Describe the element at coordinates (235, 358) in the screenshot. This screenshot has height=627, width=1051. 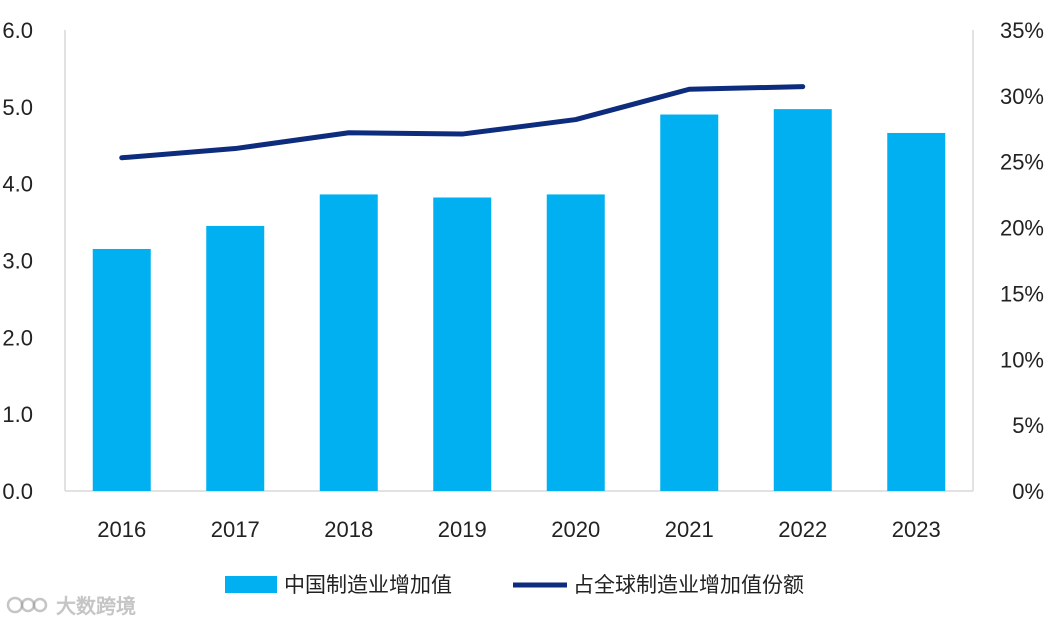
I see `bar-2017` at that location.